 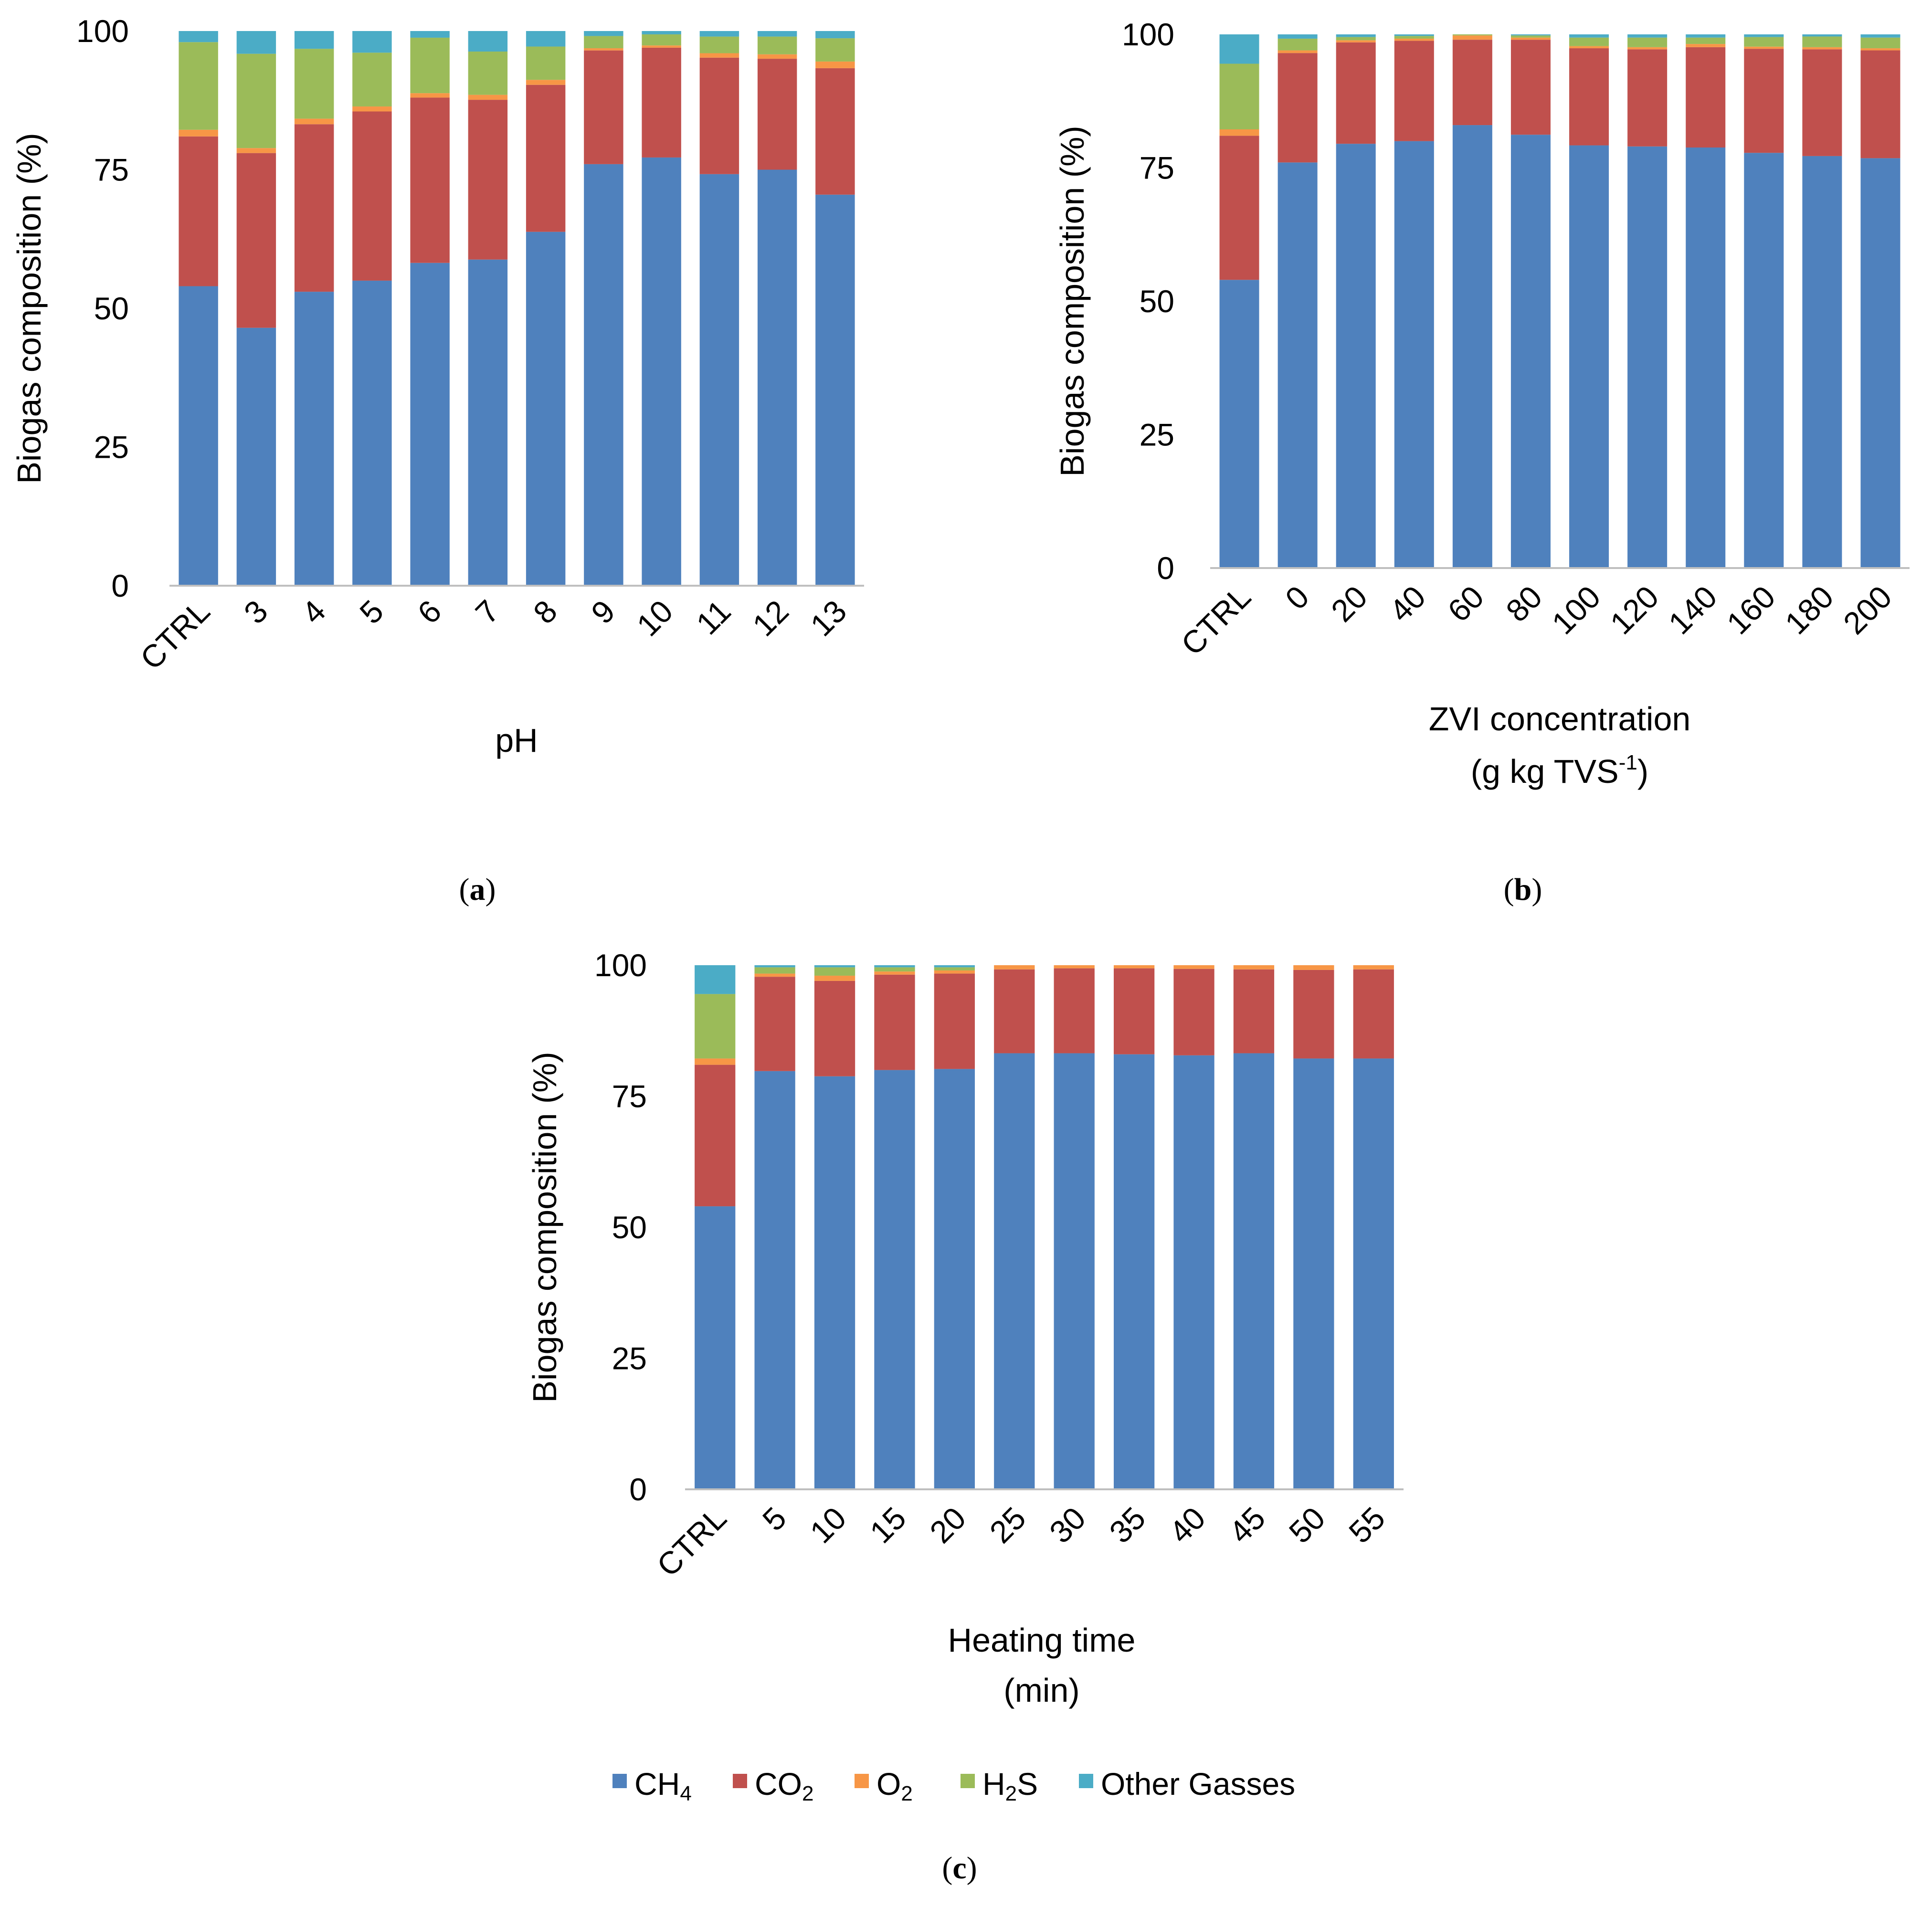 What do you see at coordinates (1524, 604) in the screenshot?
I see `x-tick-label: 80` at bounding box center [1524, 604].